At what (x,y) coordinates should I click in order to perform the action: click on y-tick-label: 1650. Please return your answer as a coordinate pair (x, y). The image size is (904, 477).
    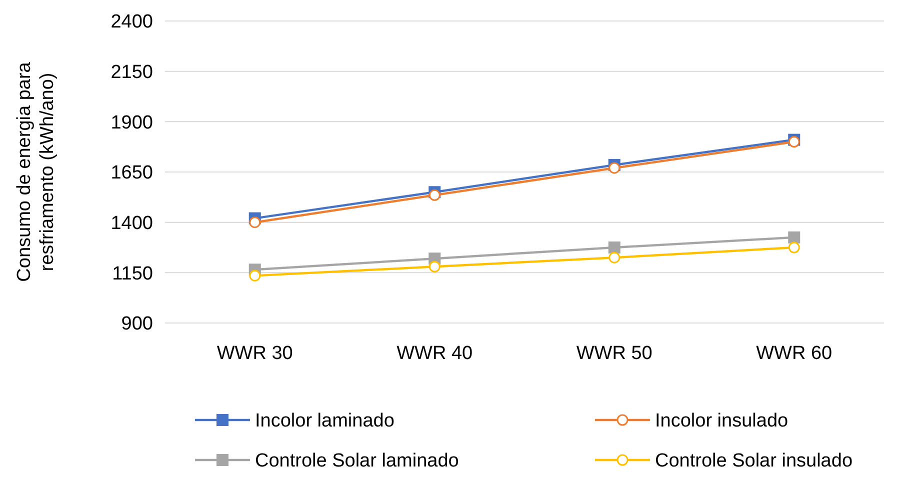
    Looking at the image, I should click on (131, 173).